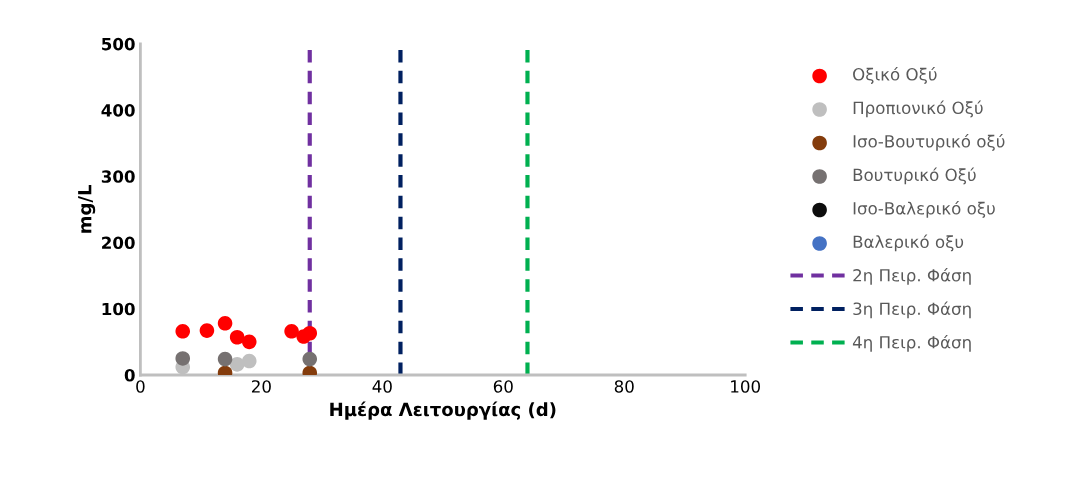 The width and height of the screenshot is (1080, 487). Describe the element at coordinates (87, 208) in the screenshot. I see `y-axis-title: mg/L` at that location.